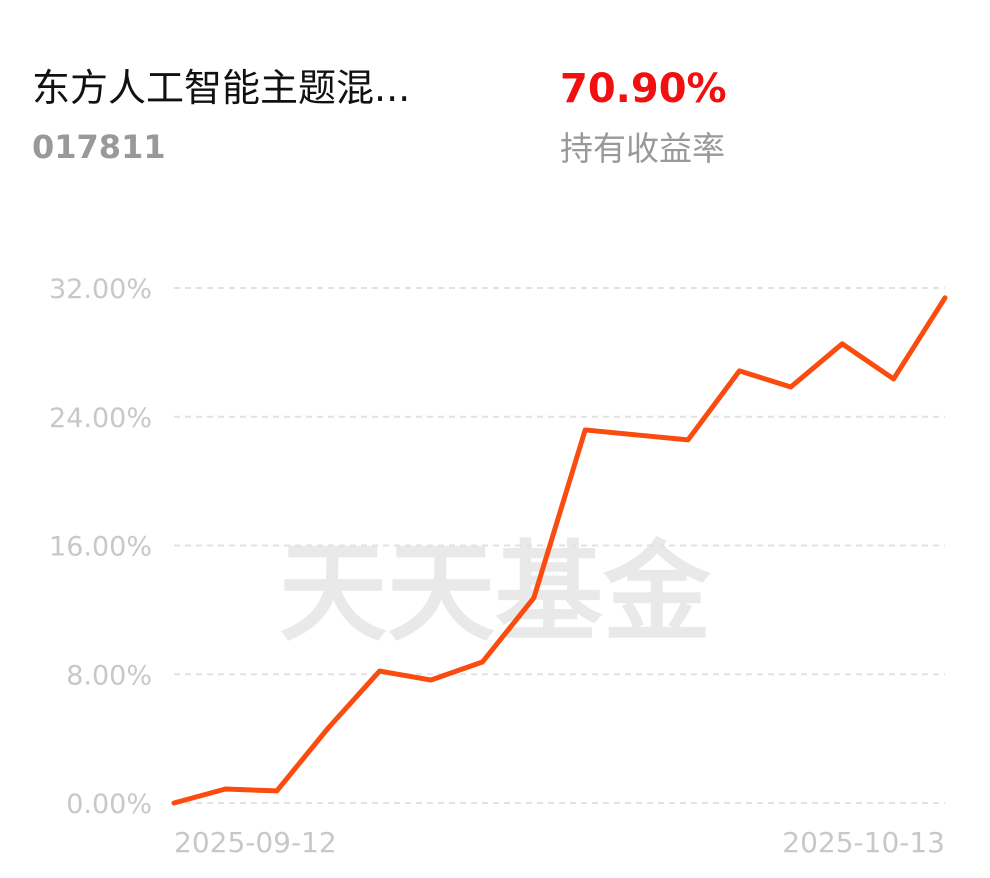 The height and width of the screenshot is (878, 990). Describe the element at coordinates (109, 804) in the screenshot. I see `y-tick-label: 0.00%` at that location.